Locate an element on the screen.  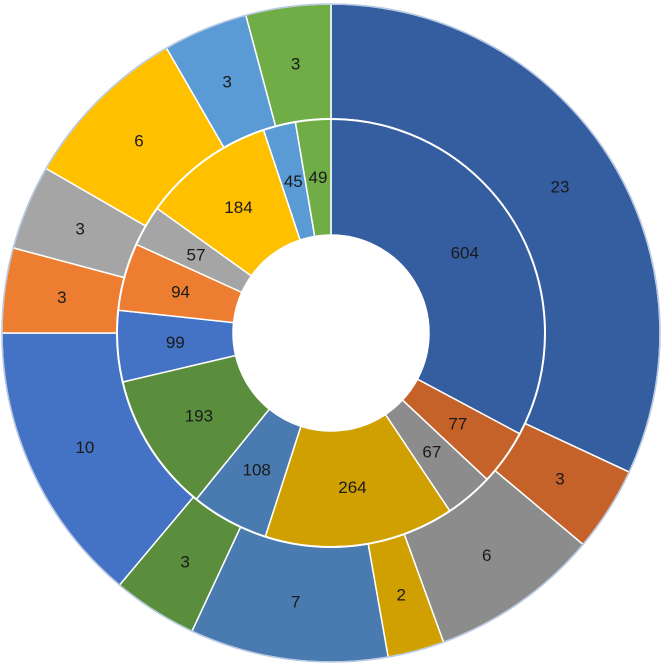
inner-ring-value-label: 57 is located at coordinates (196, 254).